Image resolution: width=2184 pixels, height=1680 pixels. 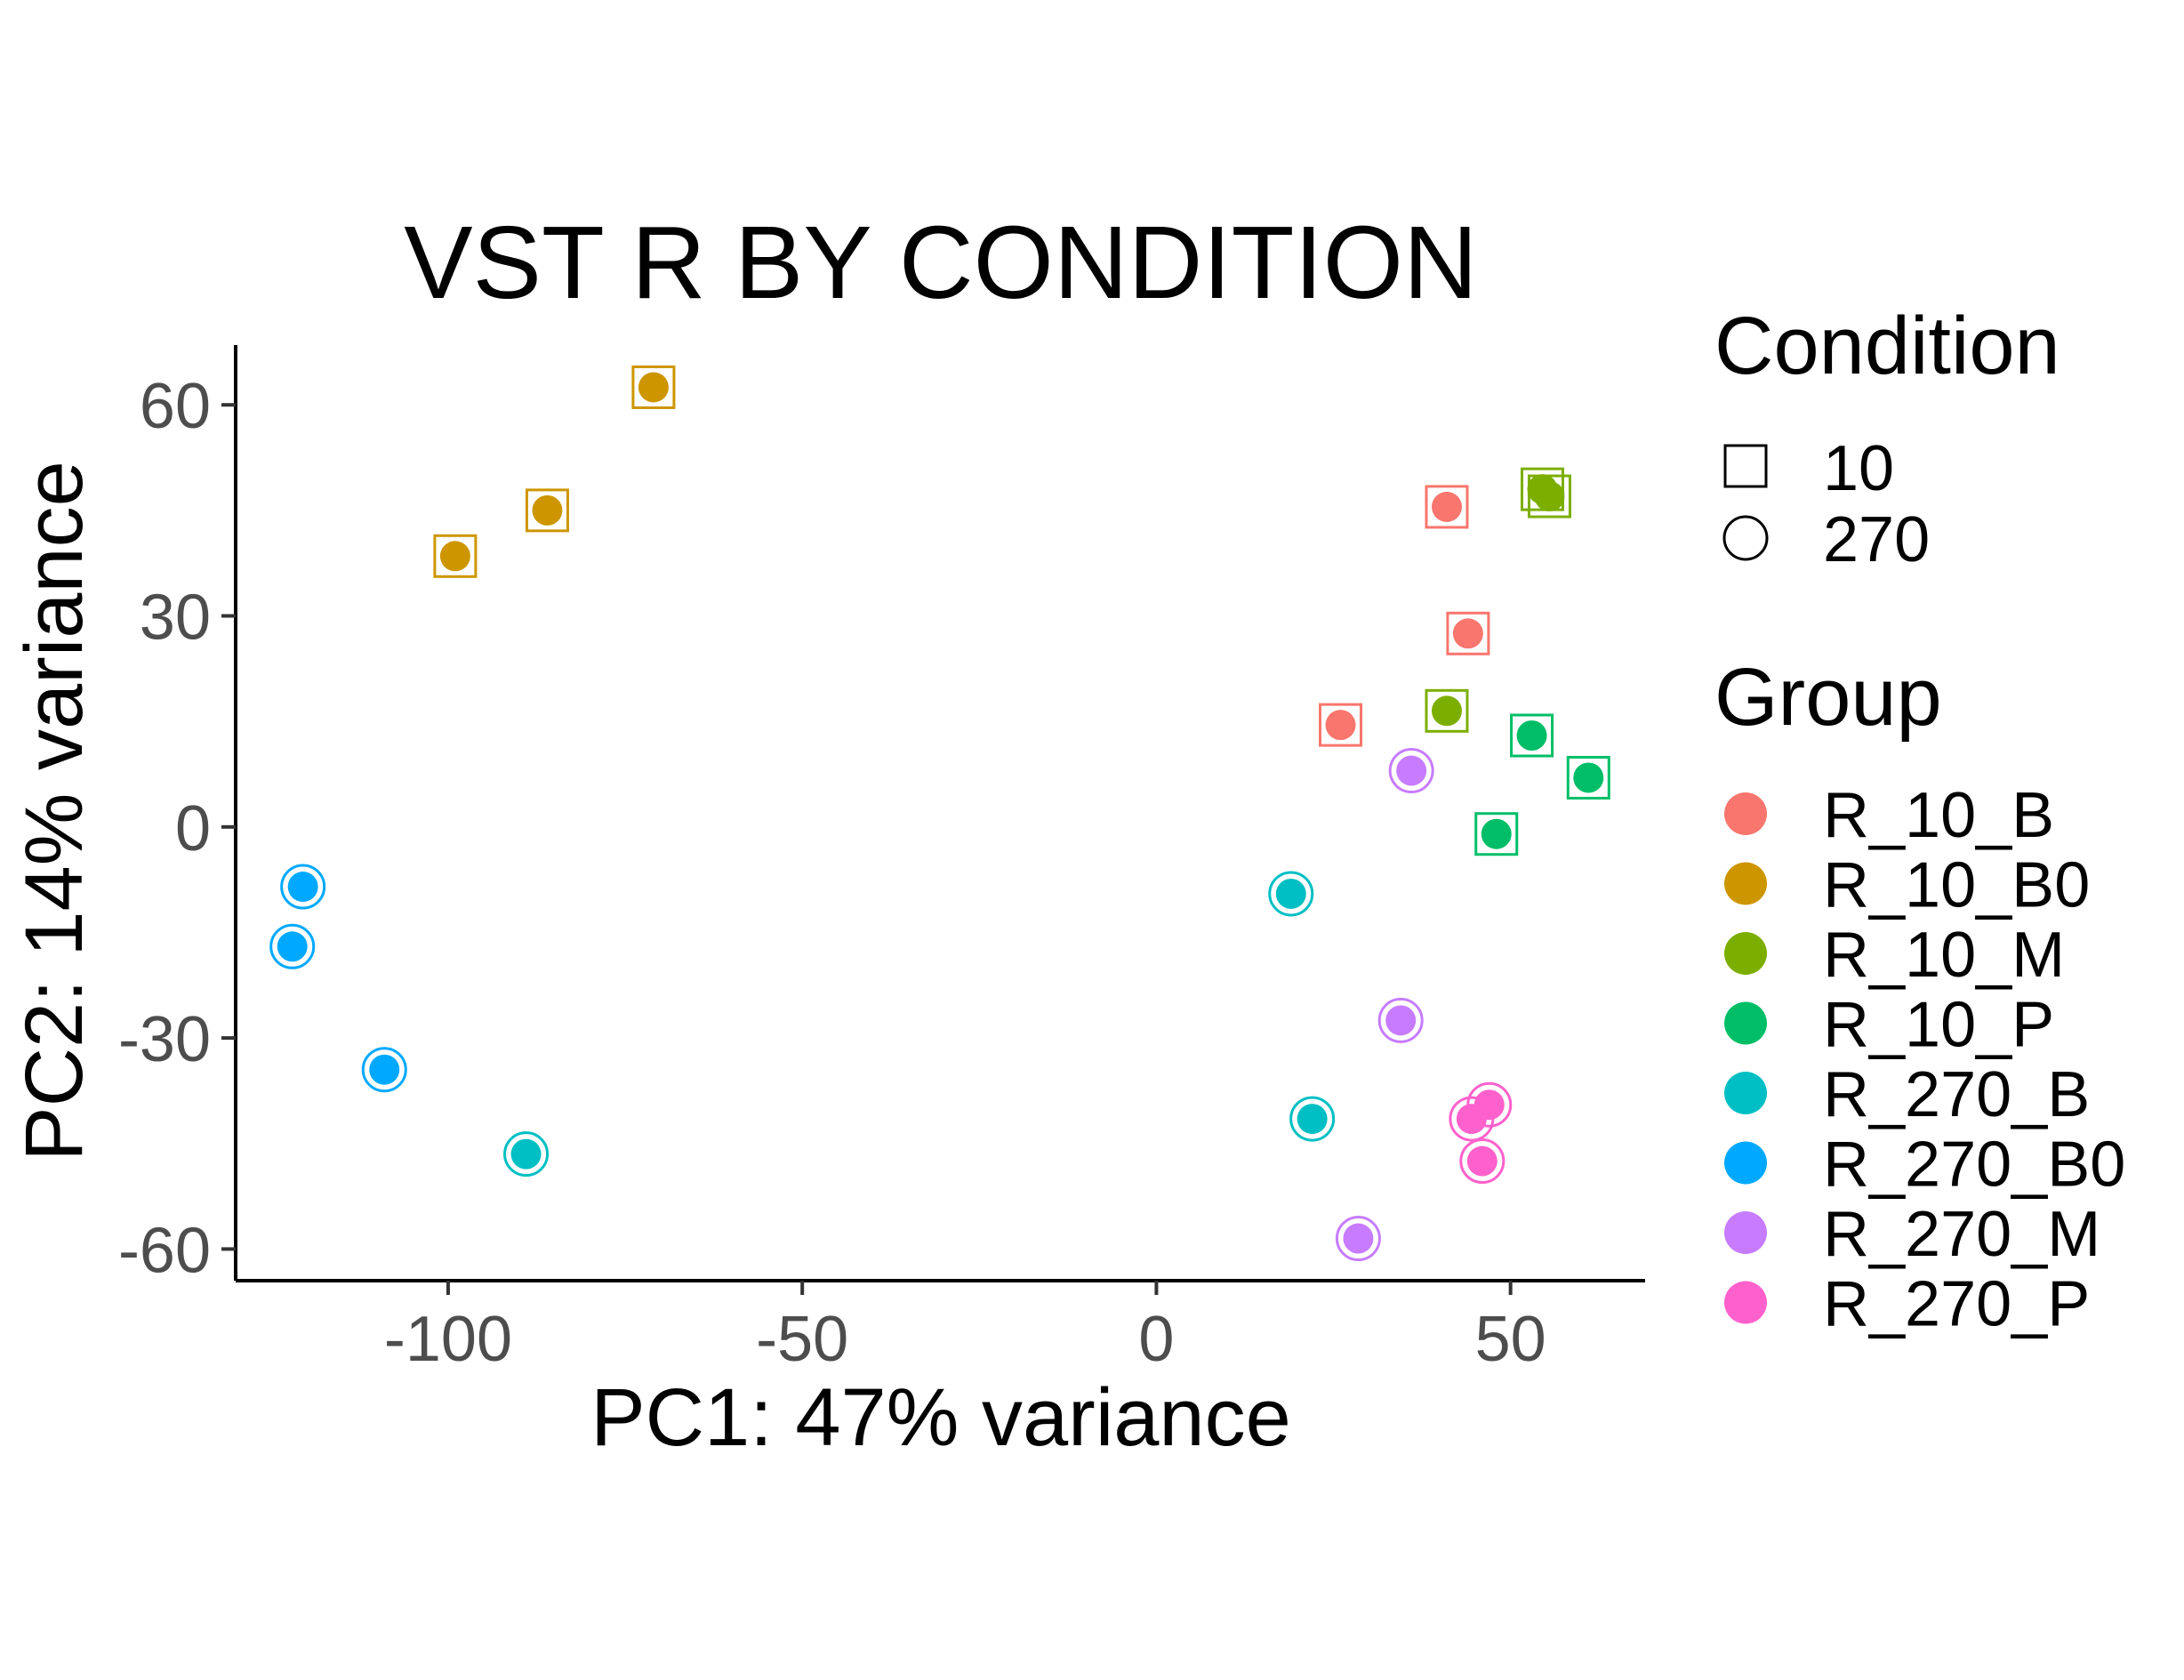 I want to click on group-legend-item: R_10_B, so click(x=1889, y=815).